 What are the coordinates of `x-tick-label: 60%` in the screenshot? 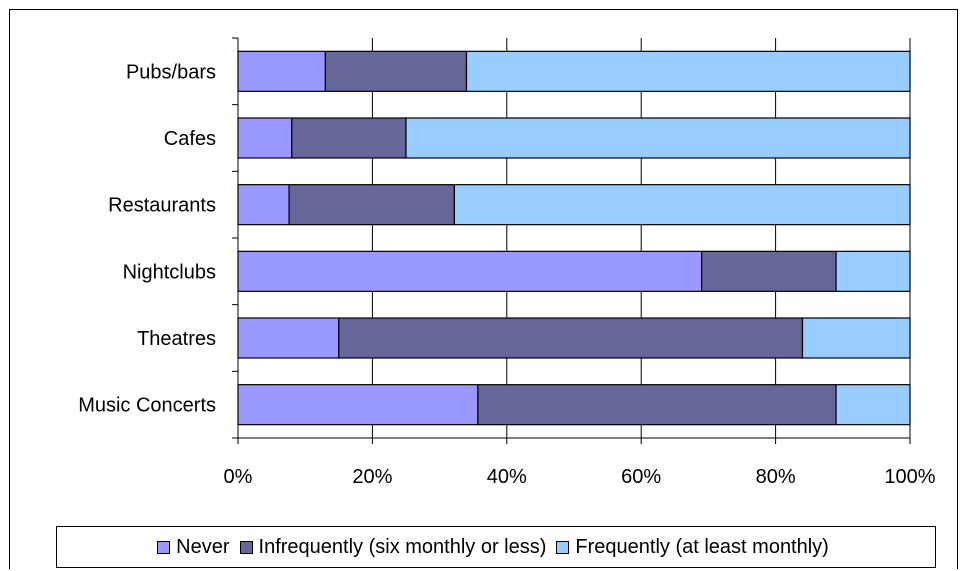 It's located at (641, 477).